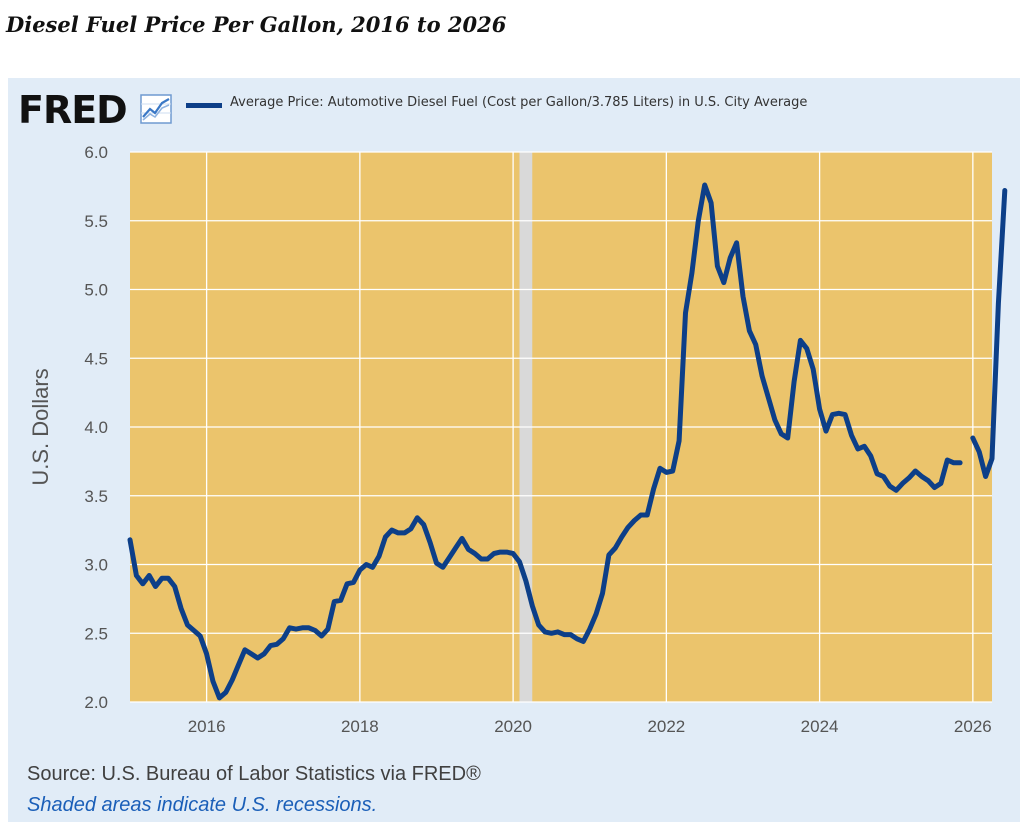  What do you see at coordinates (204, 105) in the screenshot?
I see `legend-swatch` at bounding box center [204, 105].